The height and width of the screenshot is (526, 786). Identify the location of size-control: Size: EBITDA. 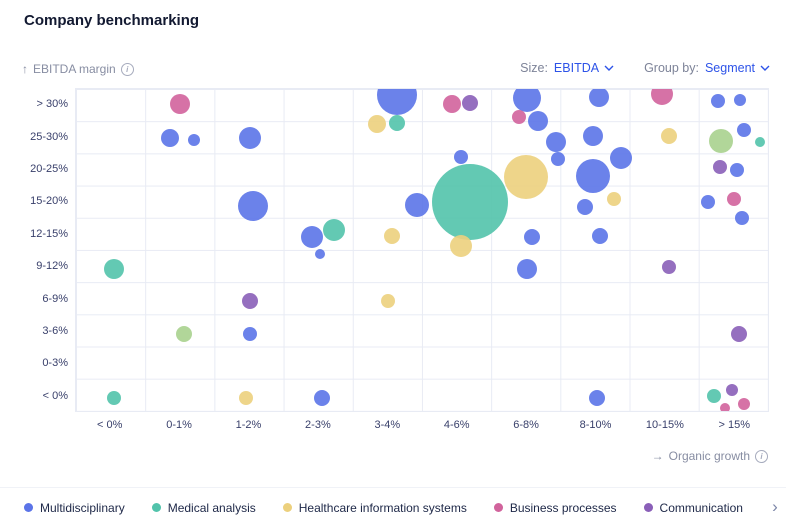
(567, 68).